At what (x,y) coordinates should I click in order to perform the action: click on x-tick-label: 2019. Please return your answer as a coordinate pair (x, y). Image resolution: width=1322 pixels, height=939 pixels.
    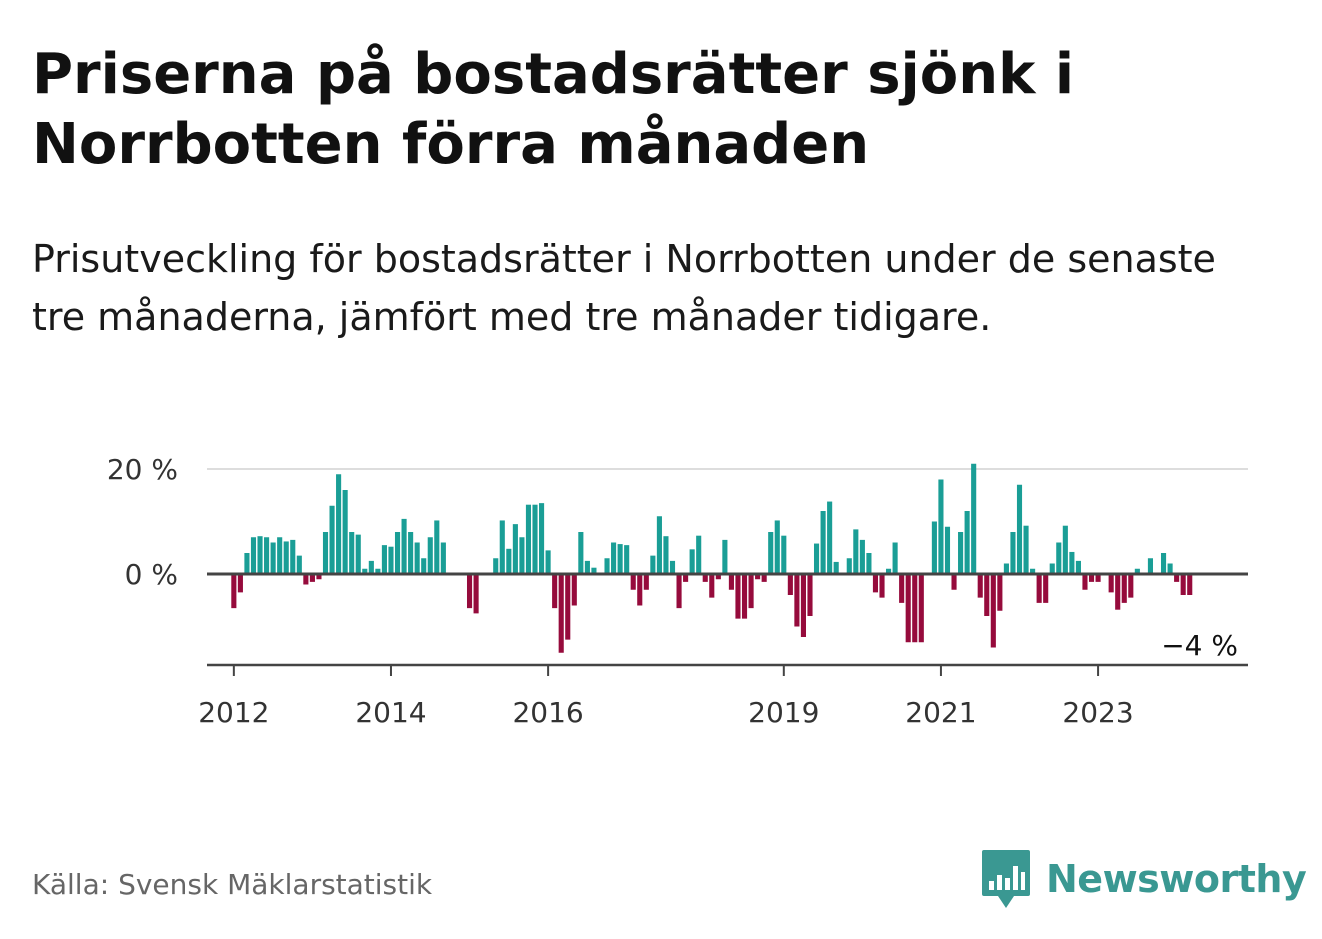
    Looking at the image, I should click on (783, 712).